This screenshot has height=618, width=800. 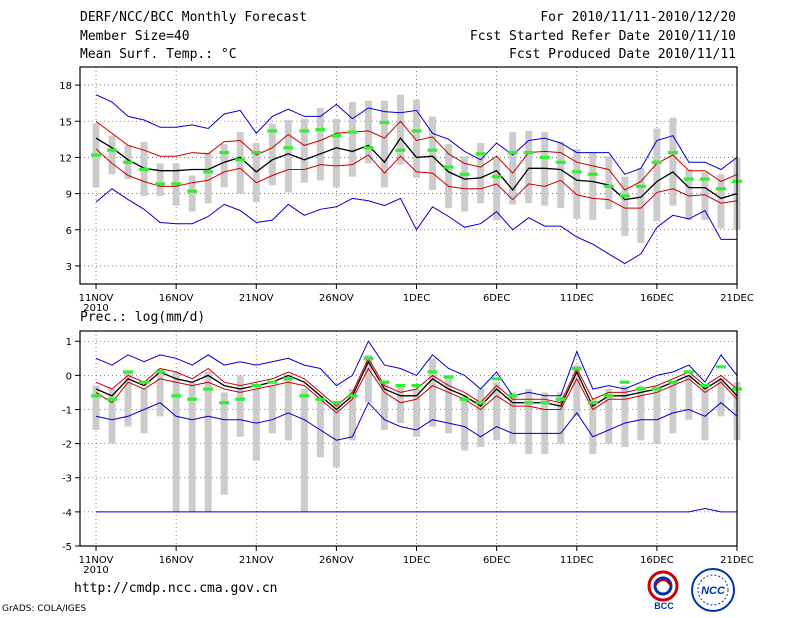 What do you see at coordinates (69, 267) in the screenshot?
I see `y-tick-label: 3` at bounding box center [69, 267].